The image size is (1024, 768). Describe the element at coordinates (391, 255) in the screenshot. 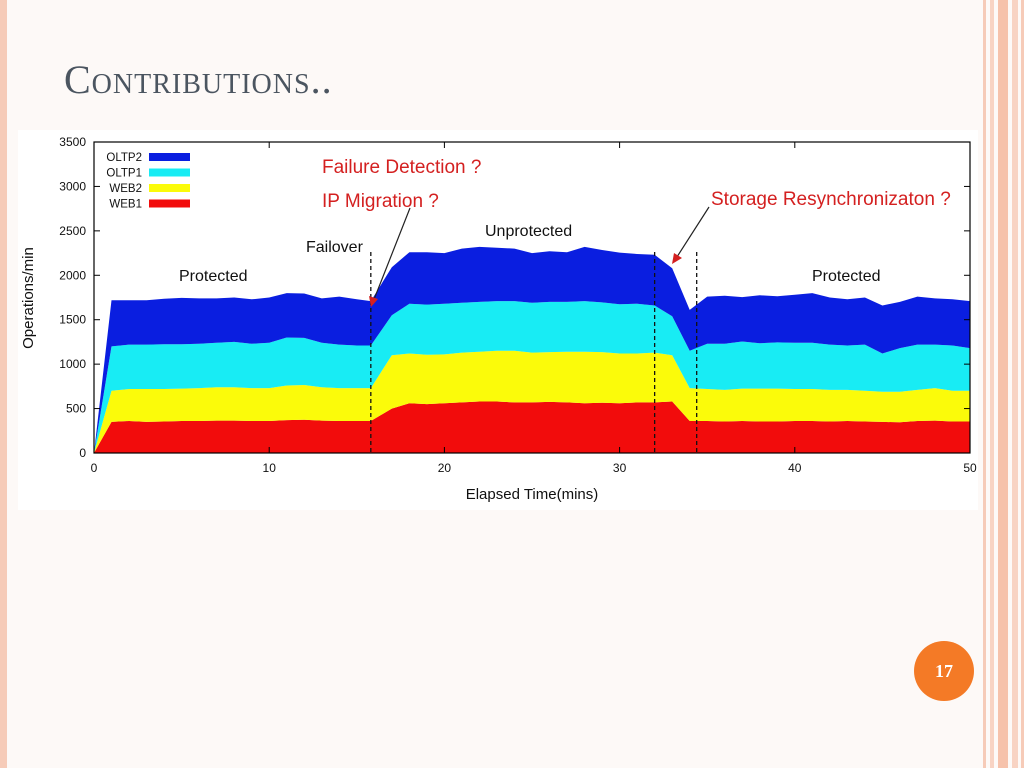

I see `arrow-ip-migration` at that location.